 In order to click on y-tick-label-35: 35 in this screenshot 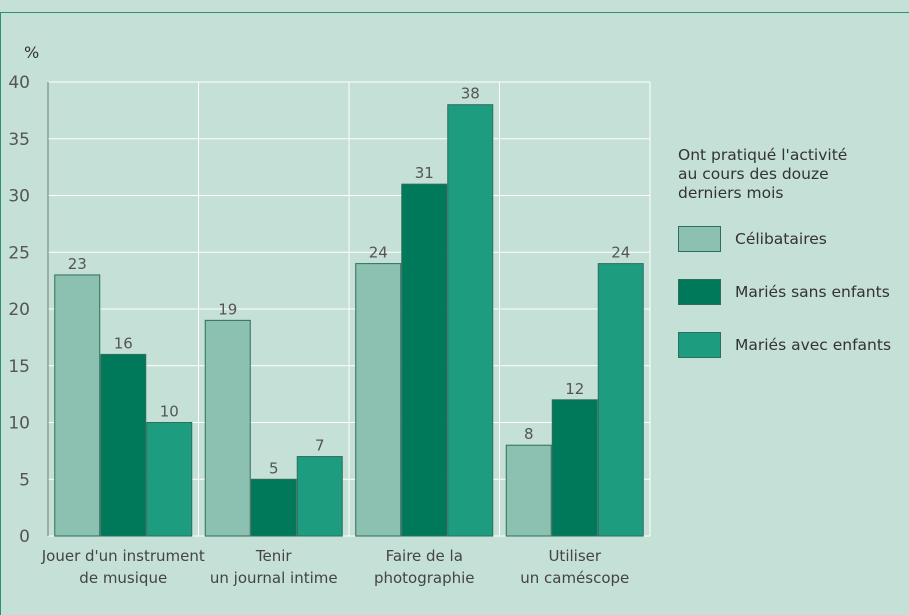, I will do `click(19, 140)`.